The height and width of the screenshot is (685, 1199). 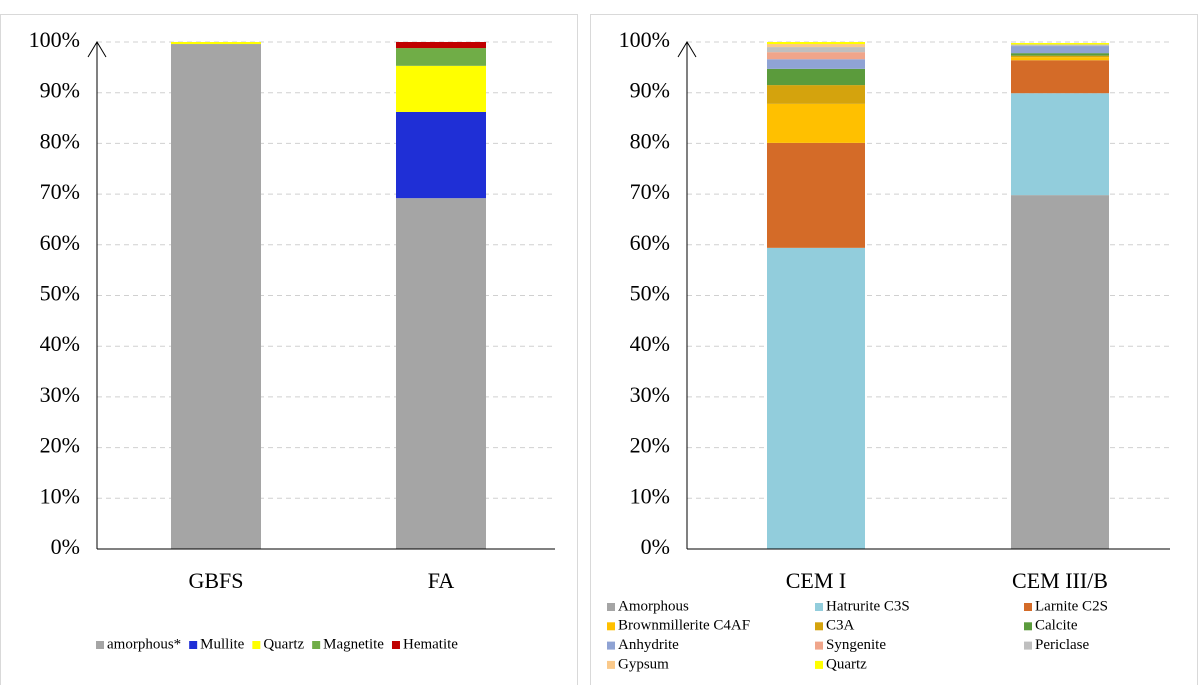 What do you see at coordinates (653, 606) in the screenshot?
I see `legend-label: Amorphous` at bounding box center [653, 606].